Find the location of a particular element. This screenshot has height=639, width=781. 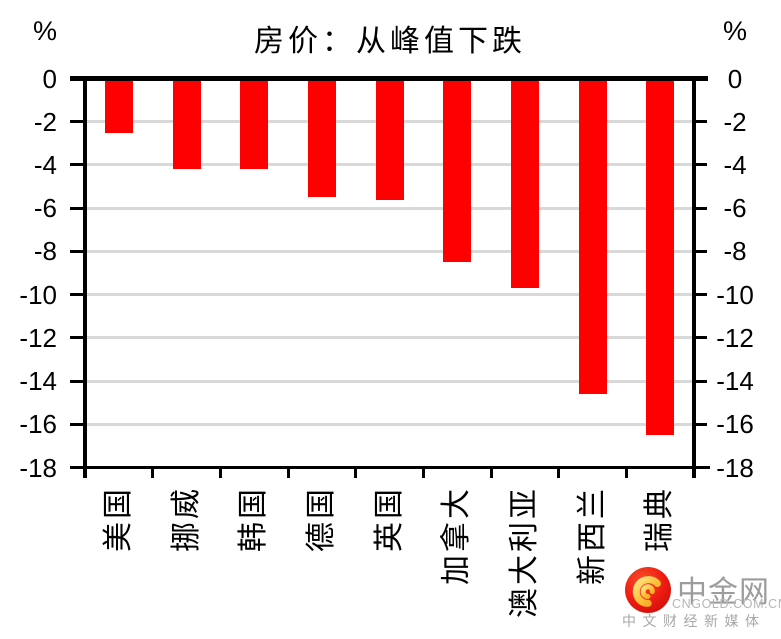

y-axis-label-left: -8 is located at coordinates (45, 251).